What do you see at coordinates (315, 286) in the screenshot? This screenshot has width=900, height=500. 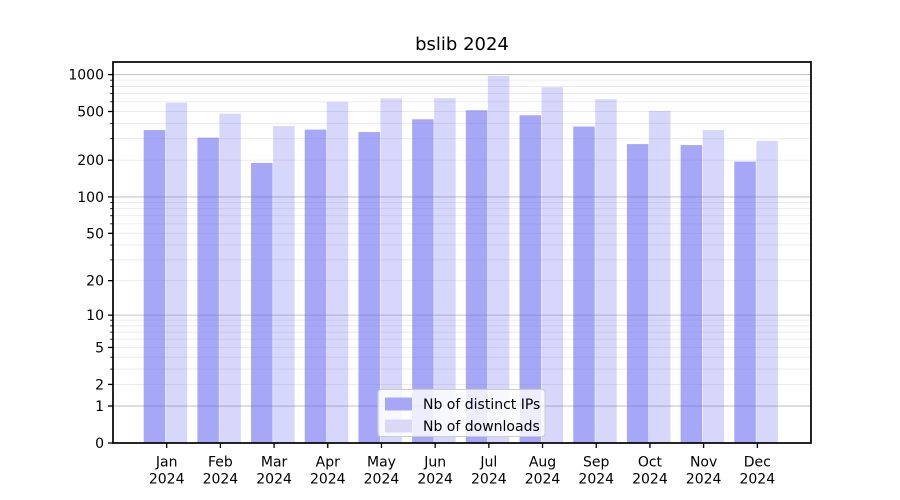 I see `bar-apr-distinct-ips` at bounding box center [315, 286].